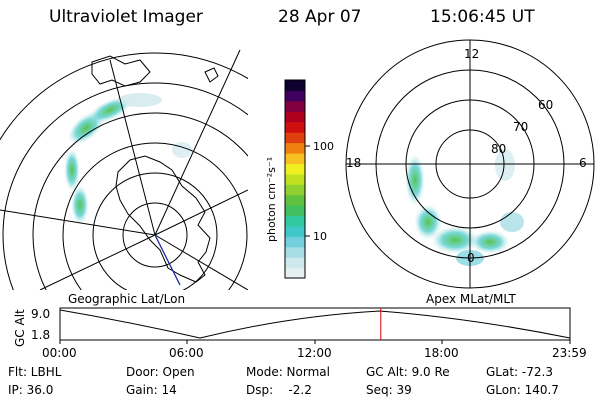  Describe the element at coordinates (167, 260) in the screenshot. I see `spacecraft-track` at that location.